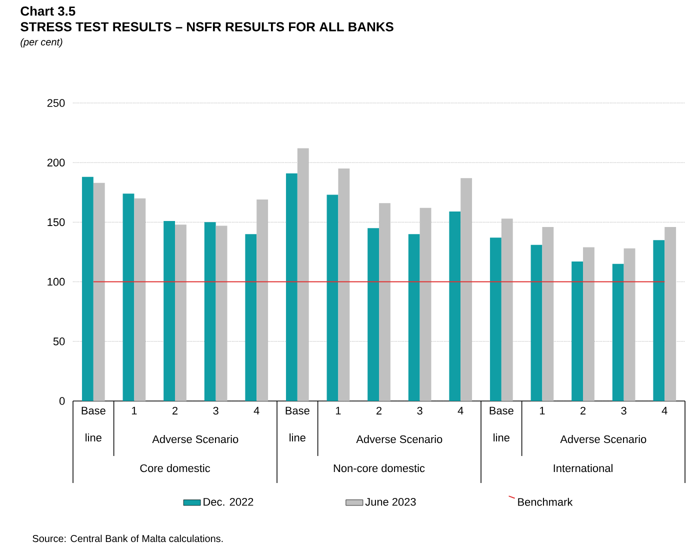 Image resolution: width=694 pixels, height=548 pixels. I want to click on y-tick-label: 100, so click(56, 282).